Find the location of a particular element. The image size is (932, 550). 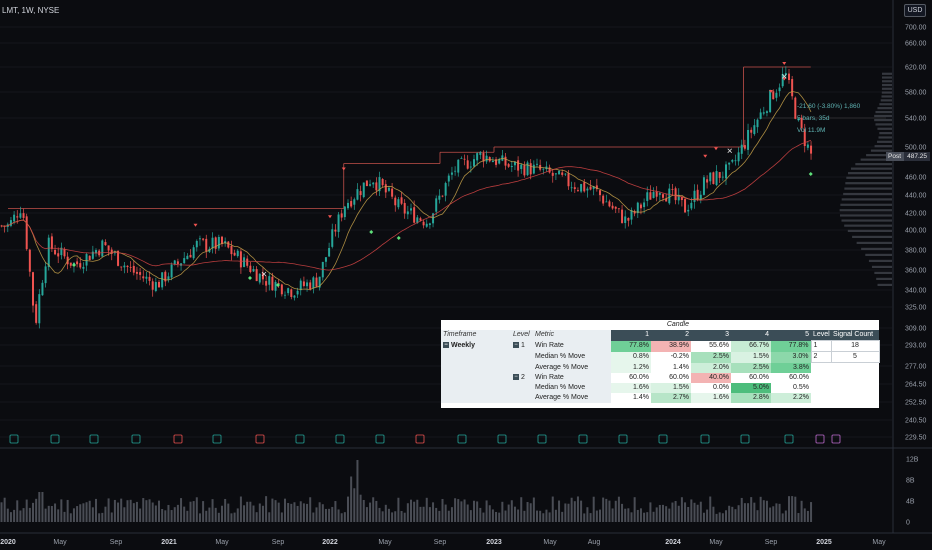

value-cell: 0.0% is located at coordinates (711, 388).